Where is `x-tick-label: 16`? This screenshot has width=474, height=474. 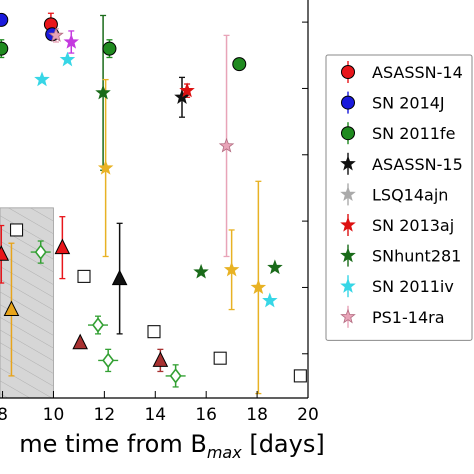
x-tick-label: 16 is located at coordinates (206, 415).